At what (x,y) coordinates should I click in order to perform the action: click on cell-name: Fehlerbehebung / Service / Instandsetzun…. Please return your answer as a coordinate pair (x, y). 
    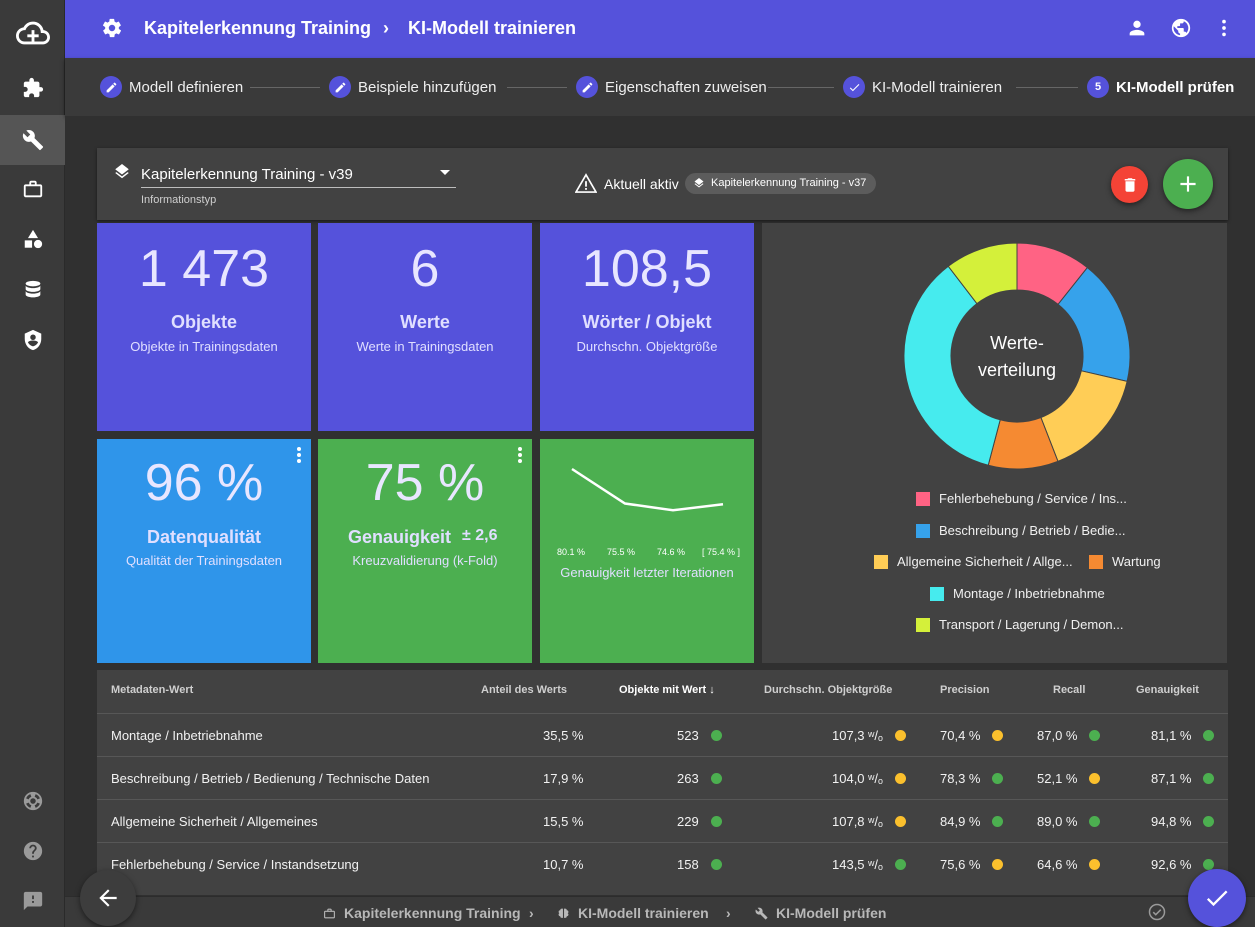
    Looking at the image, I should click on (235, 864).